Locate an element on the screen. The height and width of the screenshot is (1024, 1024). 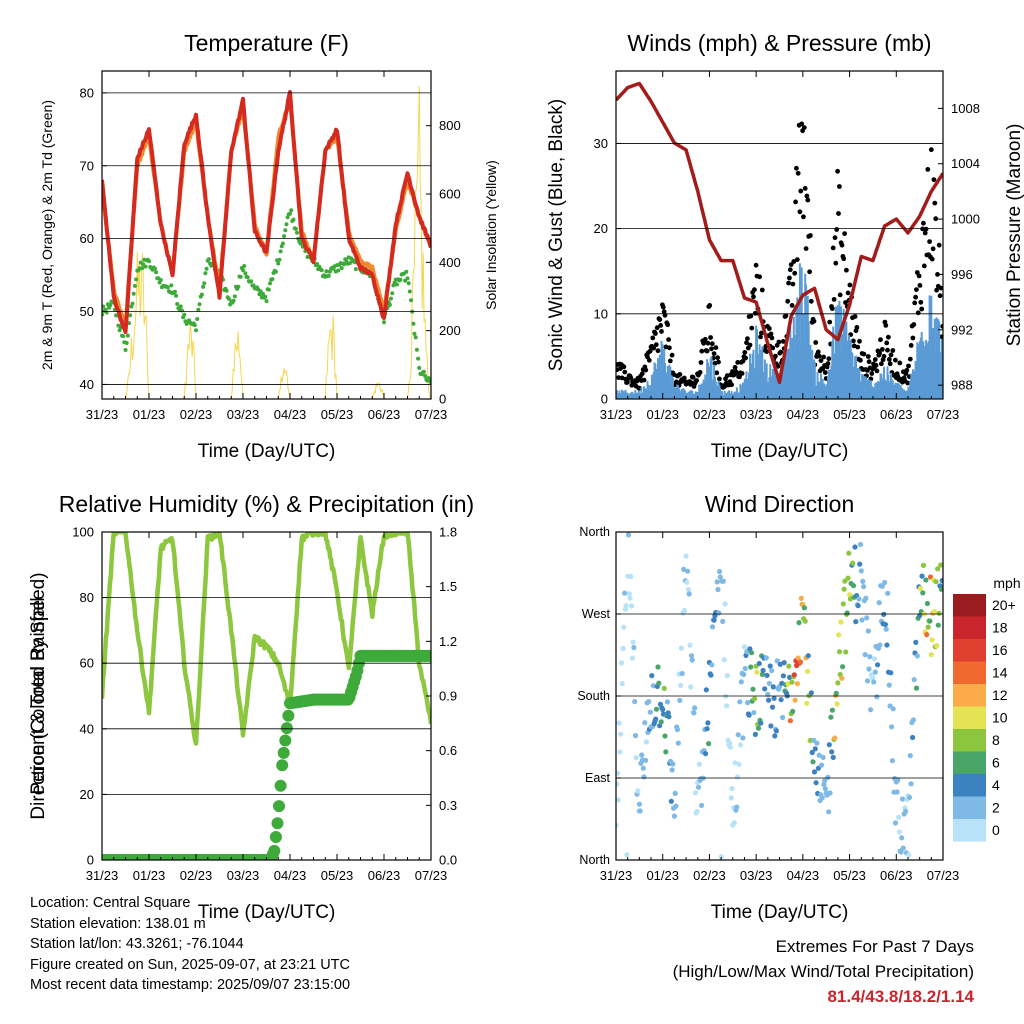
y2-tick-label: 600 is located at coordinates (450, 194).